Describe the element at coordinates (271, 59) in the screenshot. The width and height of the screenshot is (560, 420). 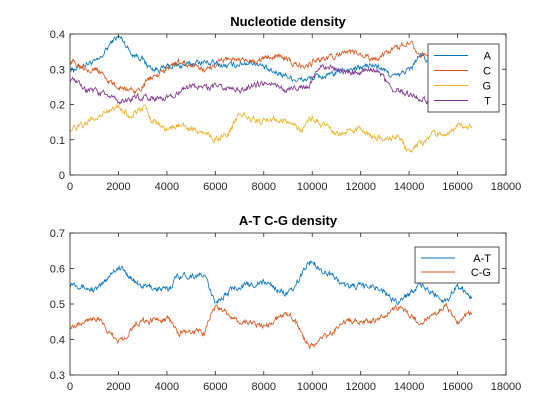
I see `series-line-a` at that location.